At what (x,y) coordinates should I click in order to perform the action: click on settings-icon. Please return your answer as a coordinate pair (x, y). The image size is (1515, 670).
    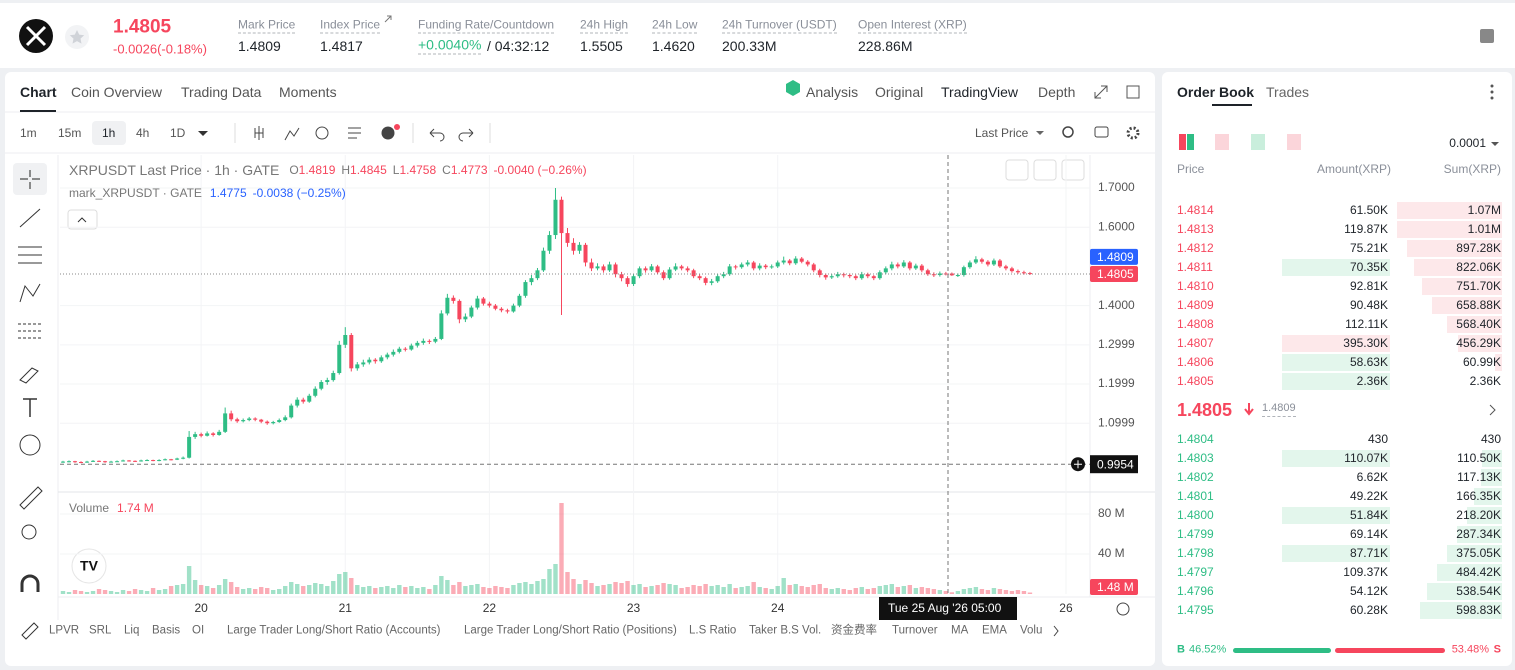
    Looking at the image, I should click on (1133, 133).